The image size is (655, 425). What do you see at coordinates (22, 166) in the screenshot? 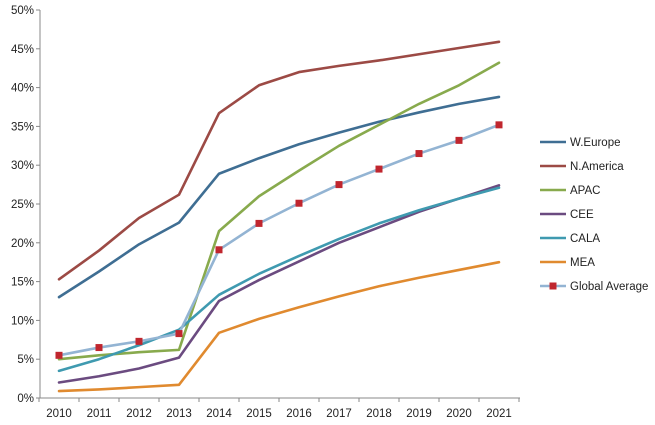
I see `y-tick-label: 30%` at bounding box center [22, 166].